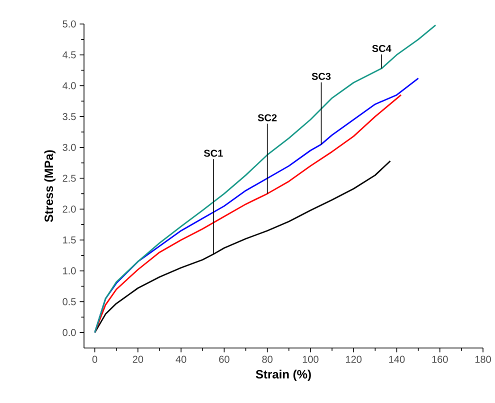  I want to click on x-tick-label: 180, so click(483, 359).